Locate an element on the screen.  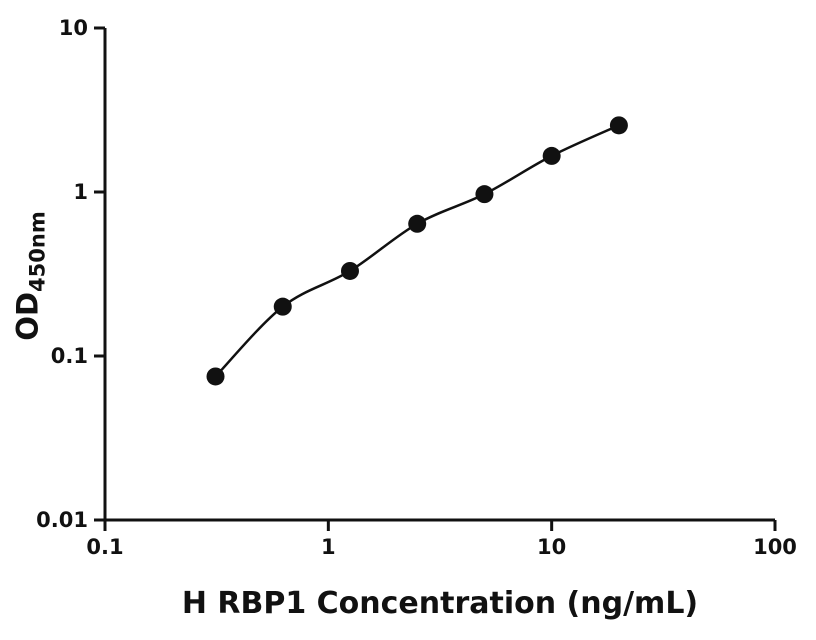
x-tick-label: 1 is located at coordinates (328, 547).